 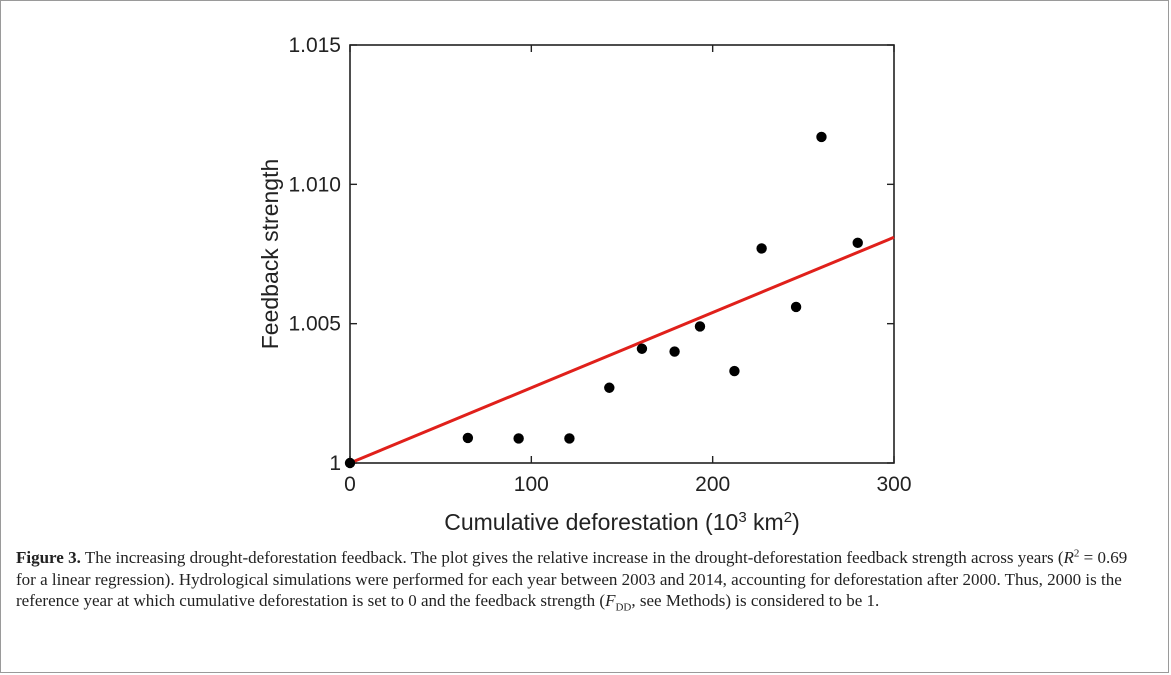 I want to click on y-tick-label: 1, so click(x=335, y=463).